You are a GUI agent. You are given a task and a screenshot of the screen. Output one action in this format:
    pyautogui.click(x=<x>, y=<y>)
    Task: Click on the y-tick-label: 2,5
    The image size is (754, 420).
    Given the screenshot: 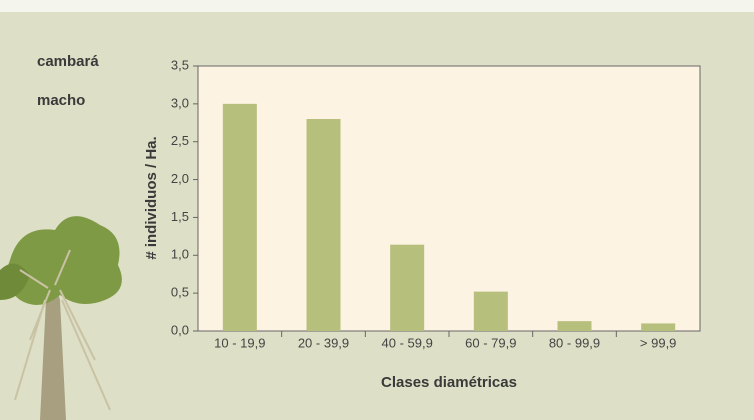 What is the action you would take?
    pyautogui.click(x=180, y=140)
    